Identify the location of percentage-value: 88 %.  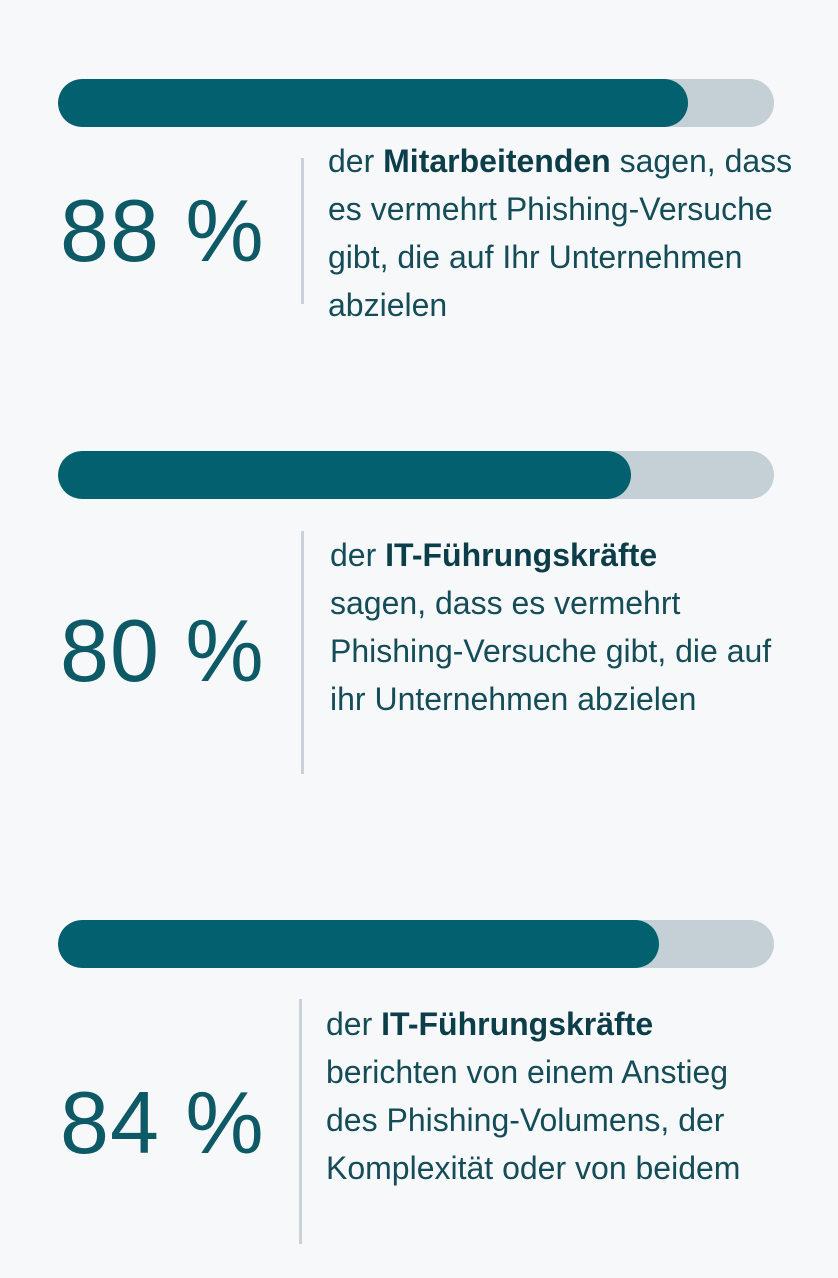
(162, 230).